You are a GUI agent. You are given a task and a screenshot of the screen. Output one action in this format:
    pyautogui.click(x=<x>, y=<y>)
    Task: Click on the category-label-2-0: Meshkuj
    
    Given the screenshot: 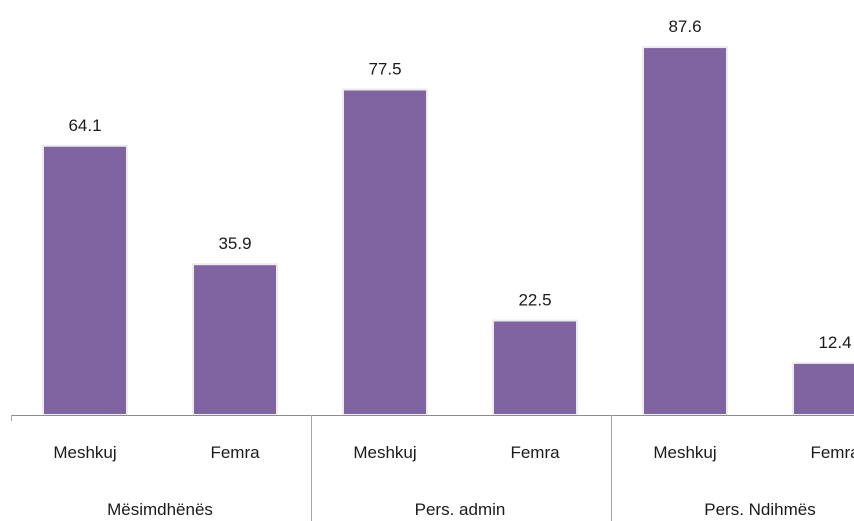 What is the action you would take?
    pyautogui.click(x=684, y=452)
    